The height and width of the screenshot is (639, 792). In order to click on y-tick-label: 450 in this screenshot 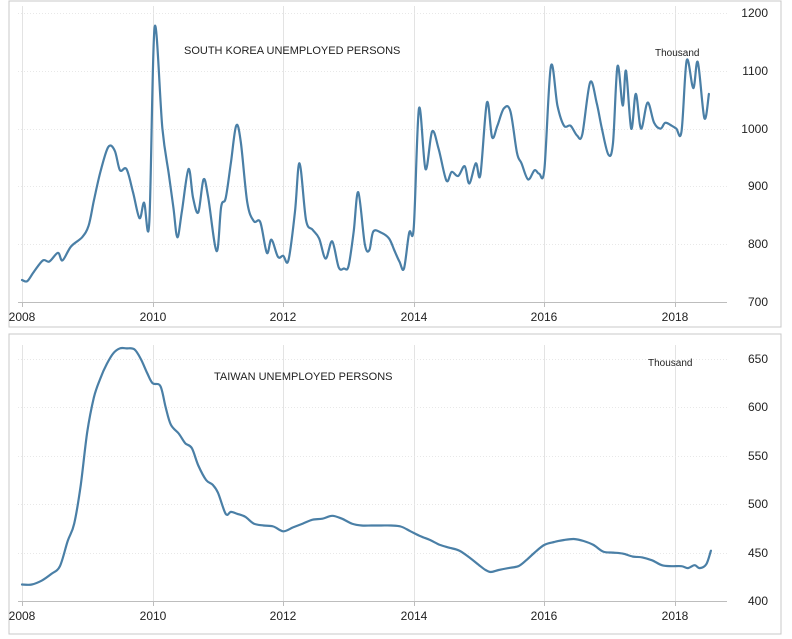, I will do `click(758, 553)`.